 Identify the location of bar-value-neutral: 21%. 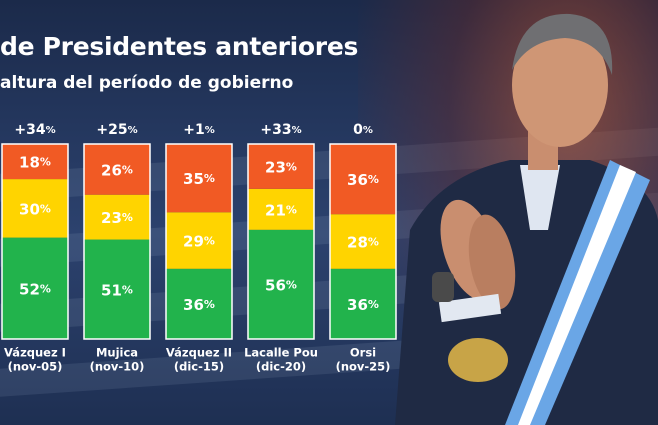
(281, 210).